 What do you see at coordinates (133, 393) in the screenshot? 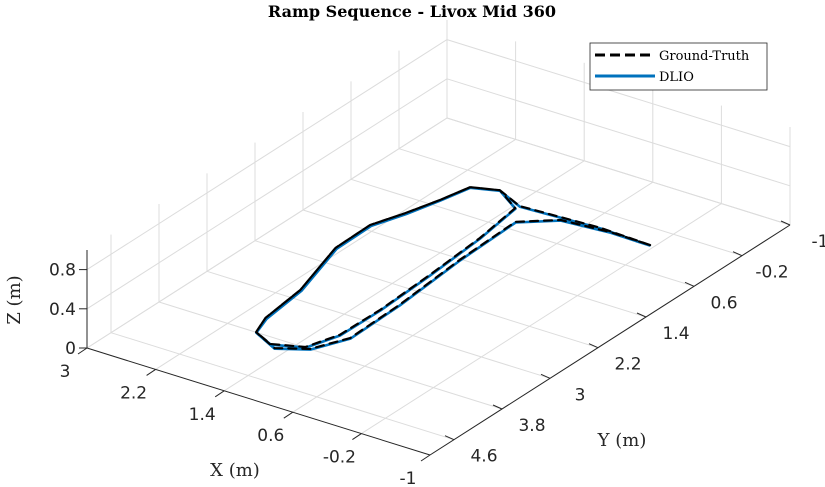
I see `x-tick-label: 2.2` at bounding box center [133, 393].